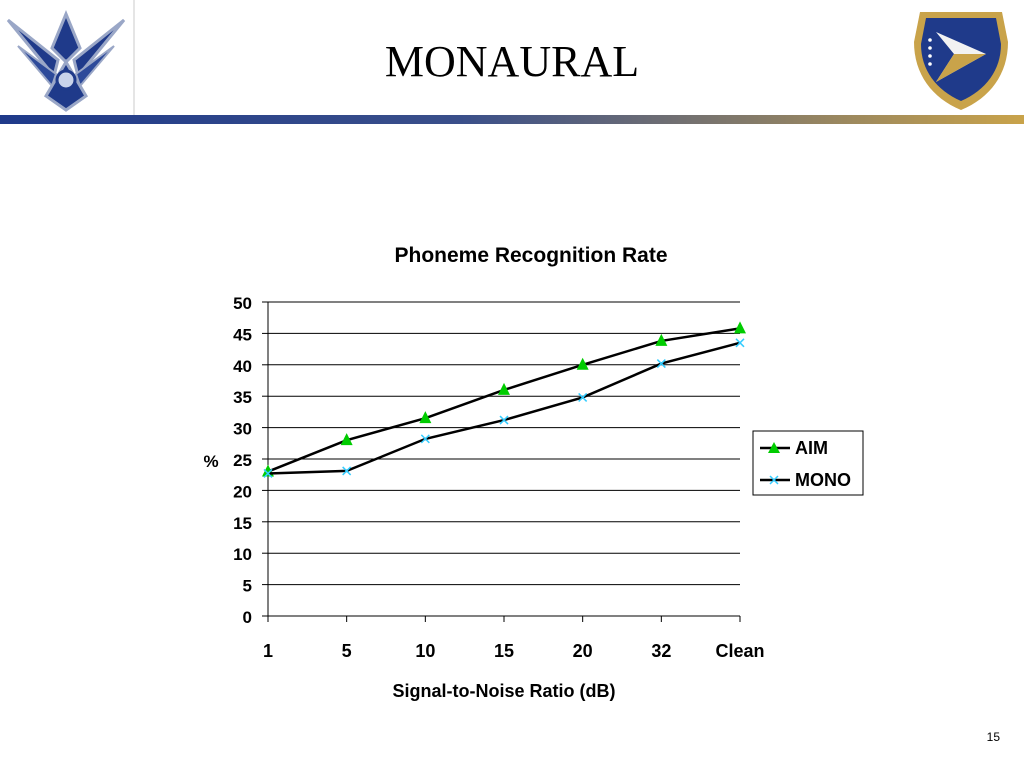  Describe the element at coordinates (242, 554) in the screenshot. I see `y-tick-label: 10` at that location.